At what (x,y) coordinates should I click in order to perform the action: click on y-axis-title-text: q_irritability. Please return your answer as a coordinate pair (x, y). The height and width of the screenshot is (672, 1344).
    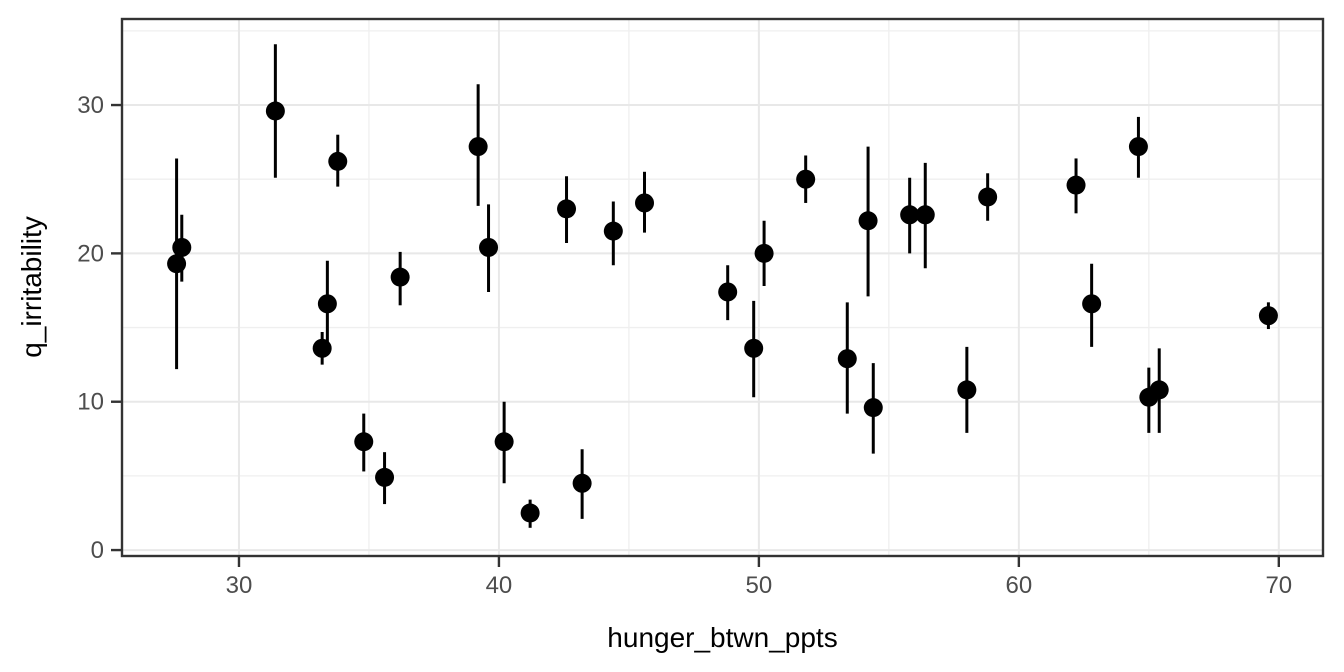
    Looking at the image, I should click on (31, 287).